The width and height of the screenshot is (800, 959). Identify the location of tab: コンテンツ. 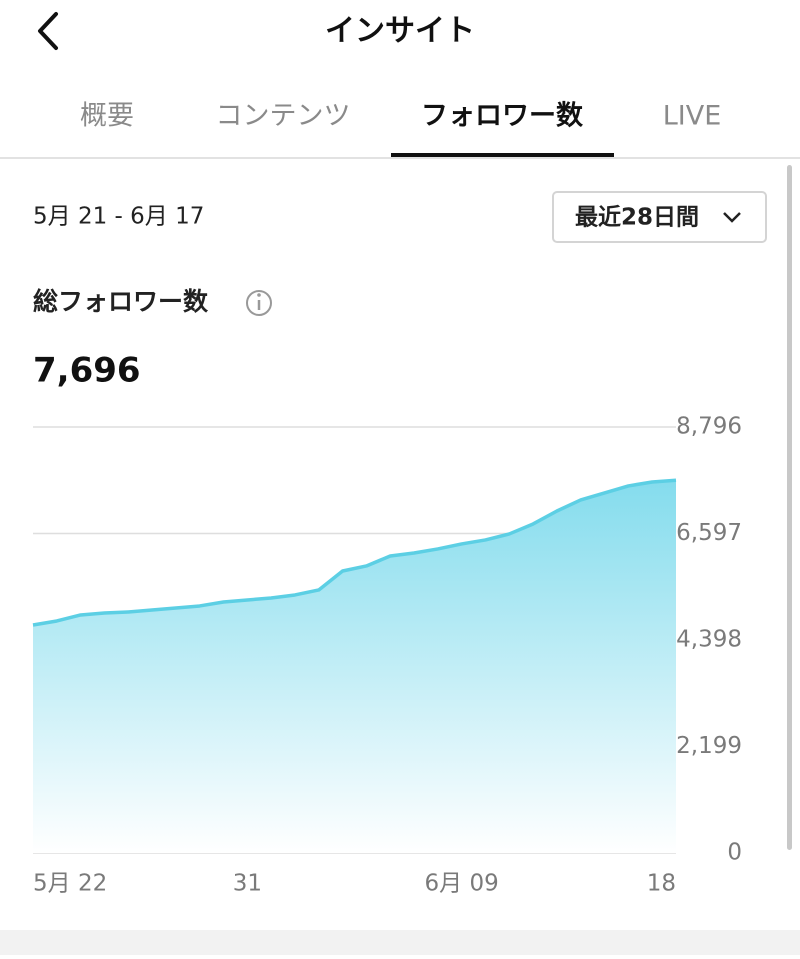
(283, 116).